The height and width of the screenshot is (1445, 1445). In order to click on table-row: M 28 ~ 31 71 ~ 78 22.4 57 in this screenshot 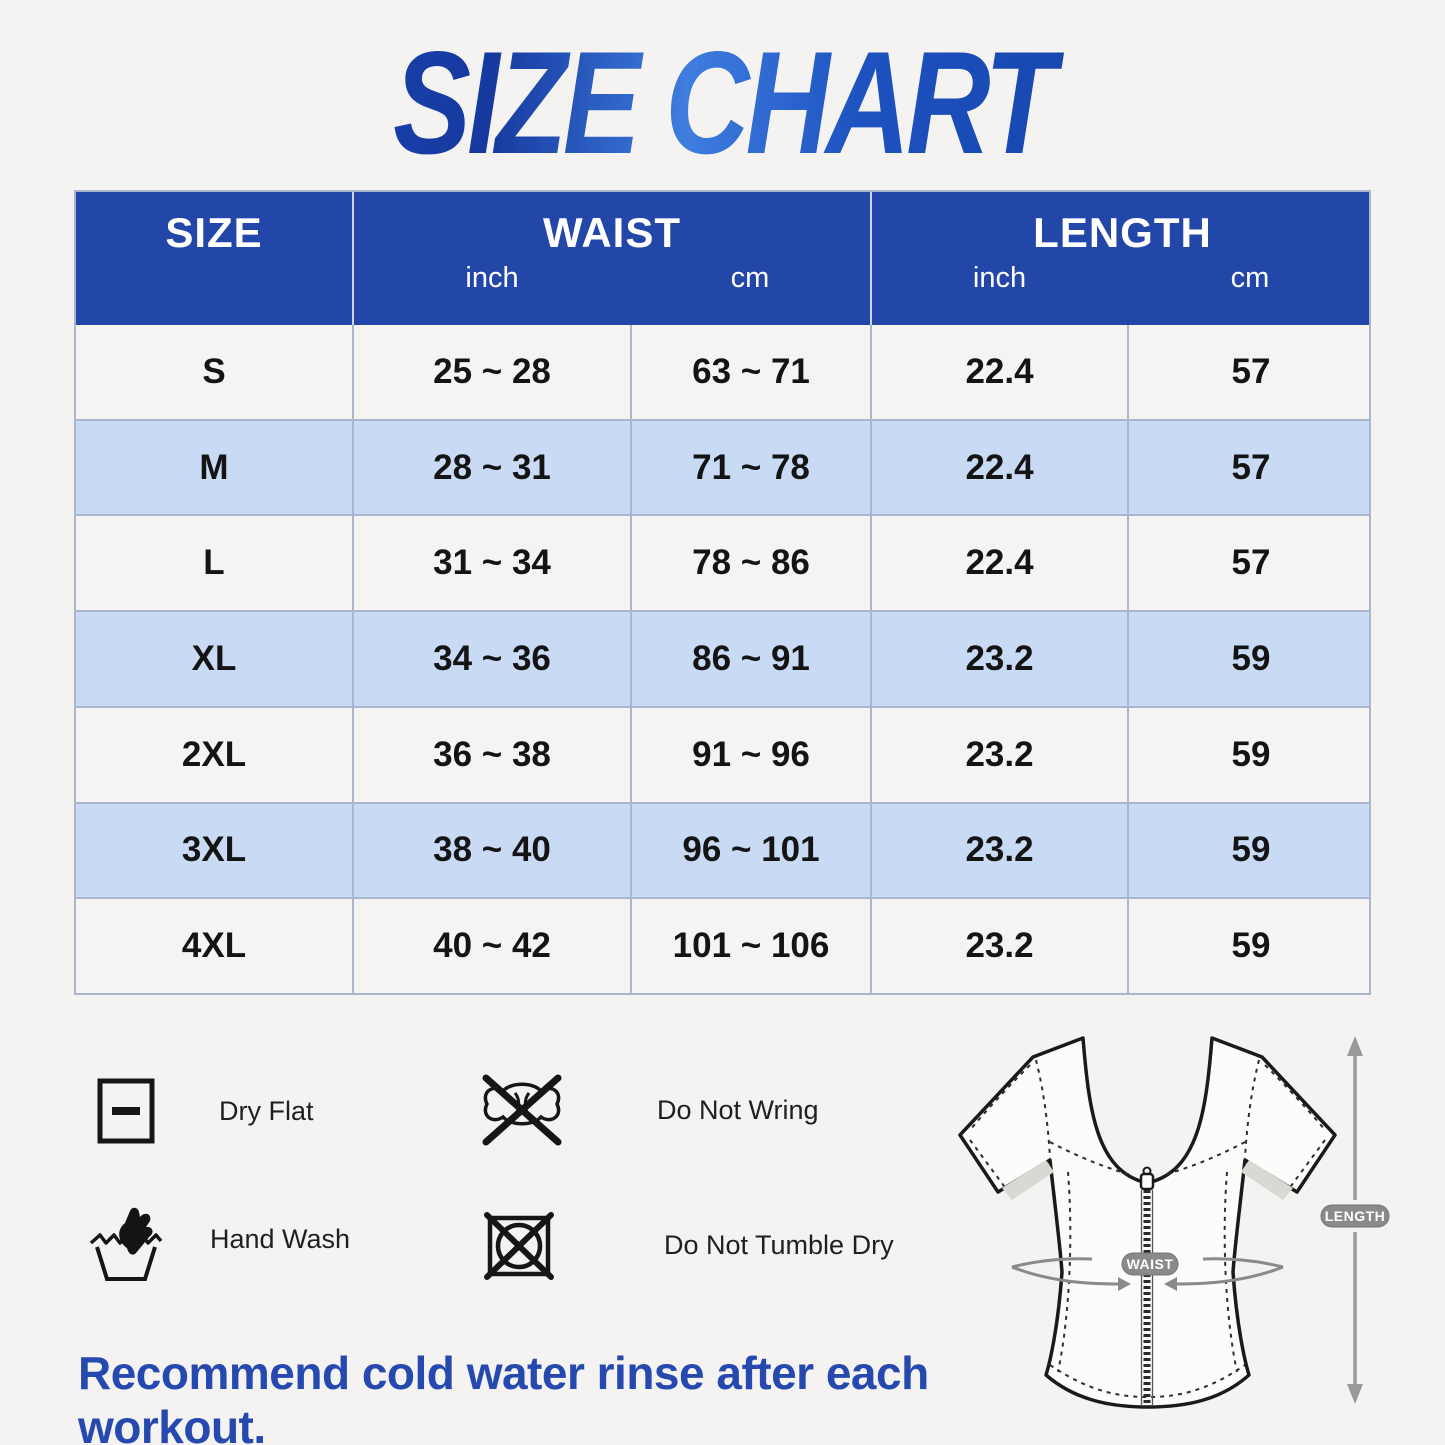, I will do `click(722, 466)`.